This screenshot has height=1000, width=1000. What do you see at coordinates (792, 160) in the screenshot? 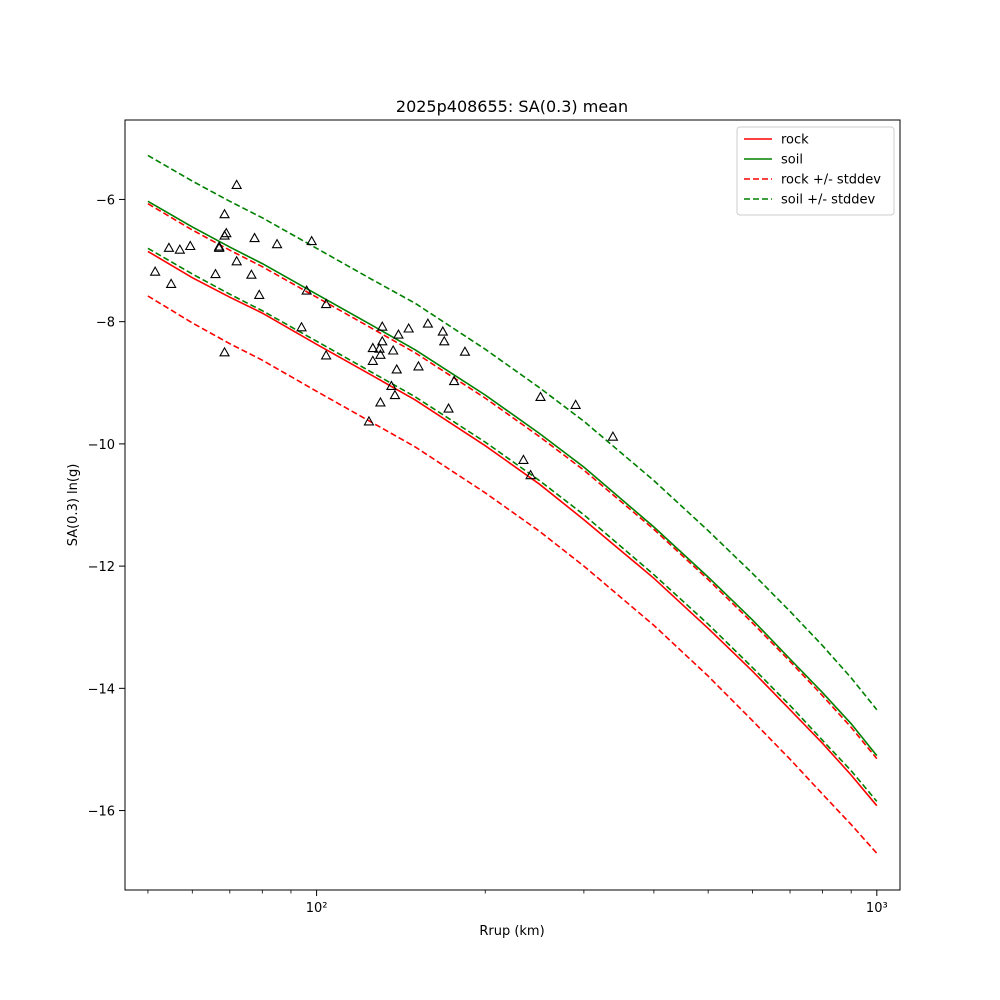
I see `legend-label: soil` at bounding box center [792, 160].